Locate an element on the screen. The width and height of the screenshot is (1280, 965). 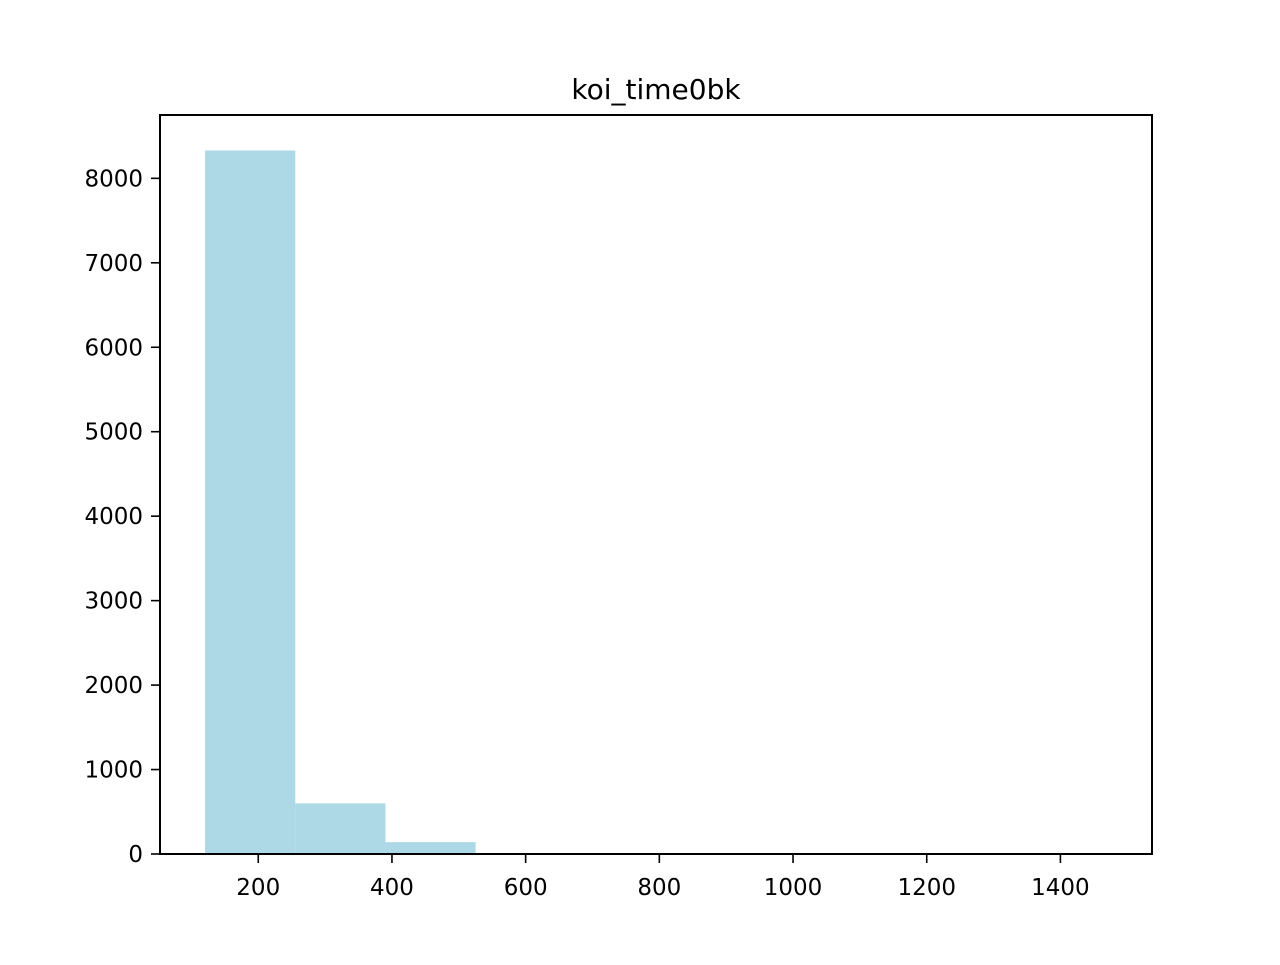
x-axis-ticks: 200 400 600 800 1000 1200 1400 is located at coordinates (663, 877).